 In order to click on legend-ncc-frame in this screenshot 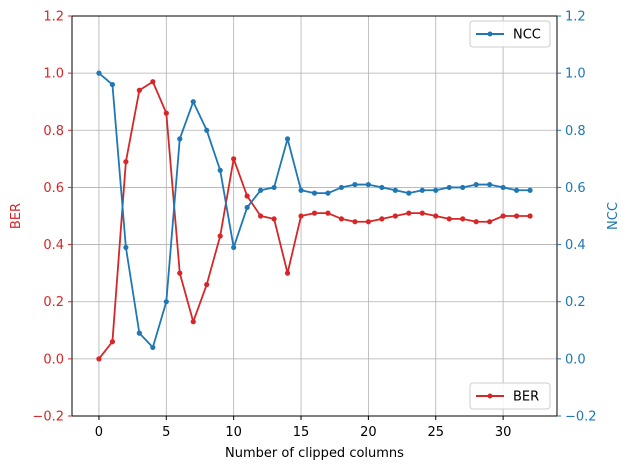, I will do `click(510, 34)`.